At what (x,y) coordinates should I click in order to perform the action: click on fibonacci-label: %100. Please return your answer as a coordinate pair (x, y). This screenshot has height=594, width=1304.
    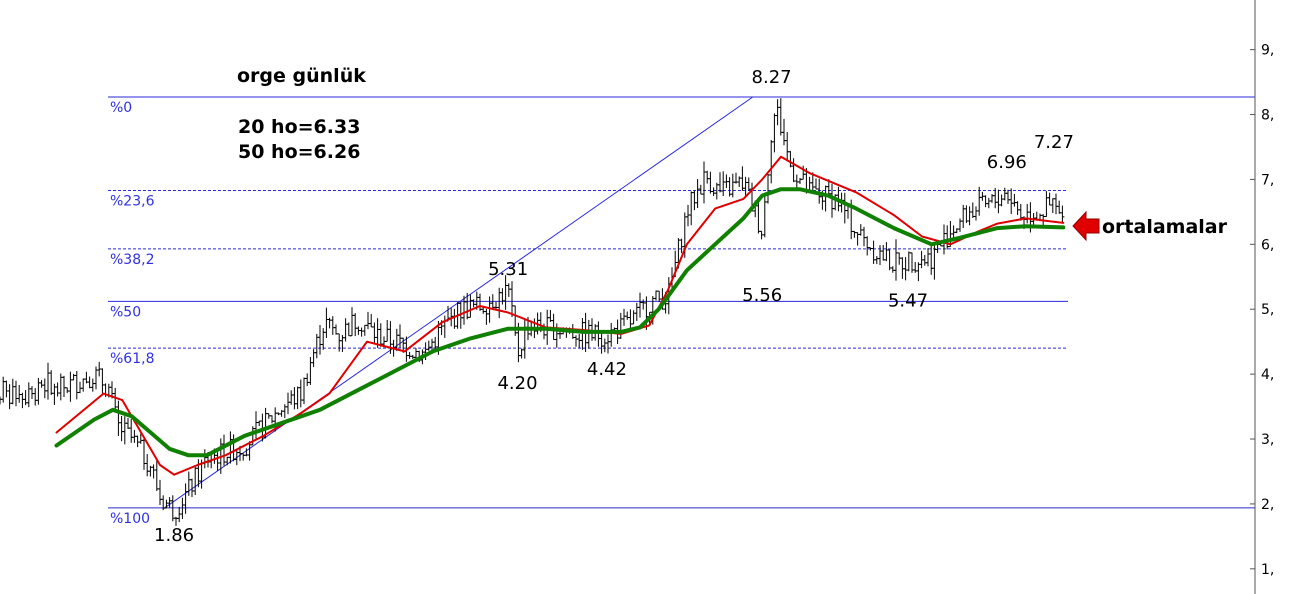
    Looking at the image, I should click on (130, 519).